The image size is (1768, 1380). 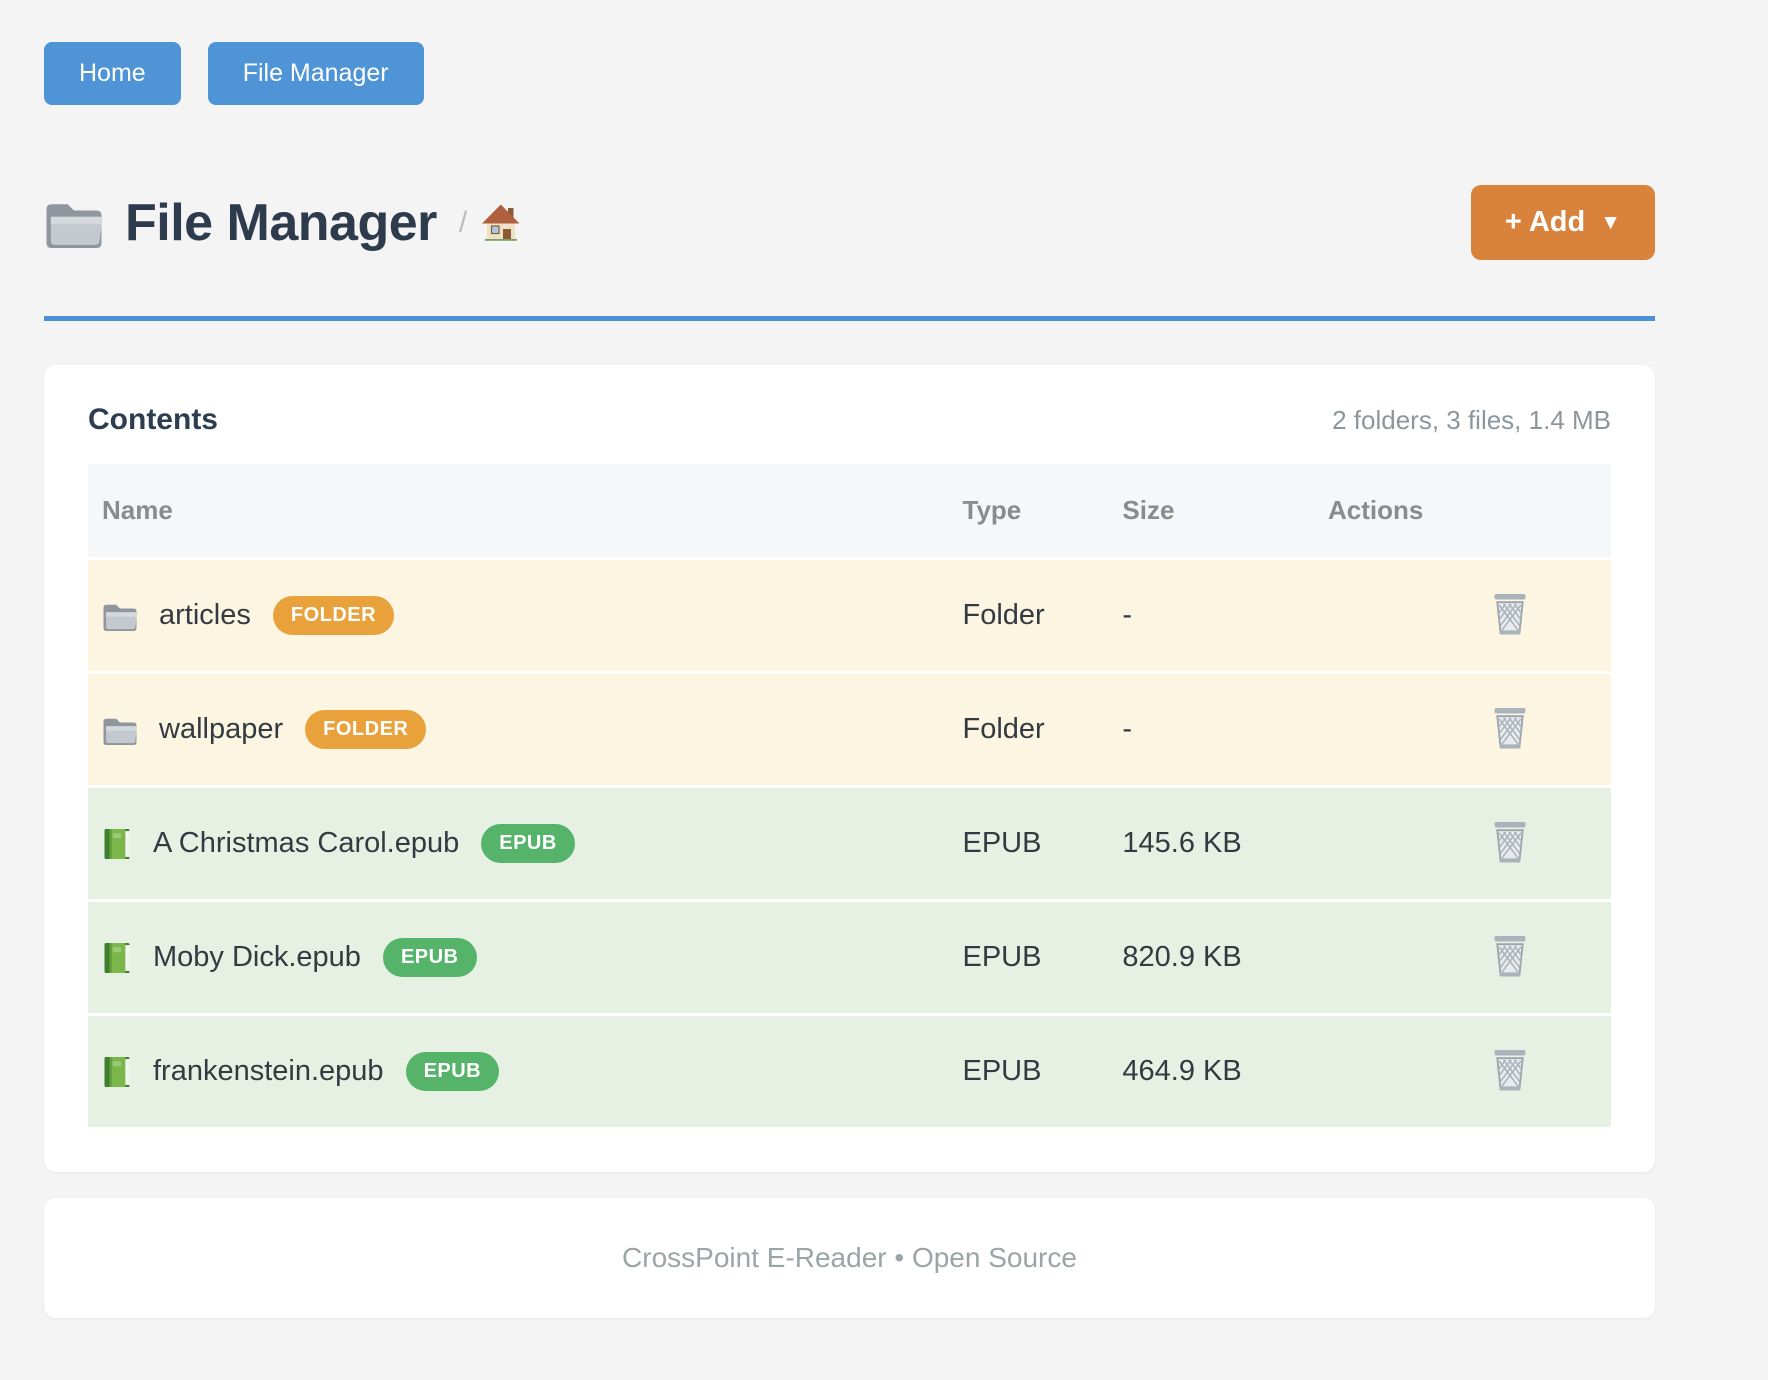 What do you see at coordinates (849, 318) in the screenshot?
I see `title-divider` at bounding box center [849, 318].